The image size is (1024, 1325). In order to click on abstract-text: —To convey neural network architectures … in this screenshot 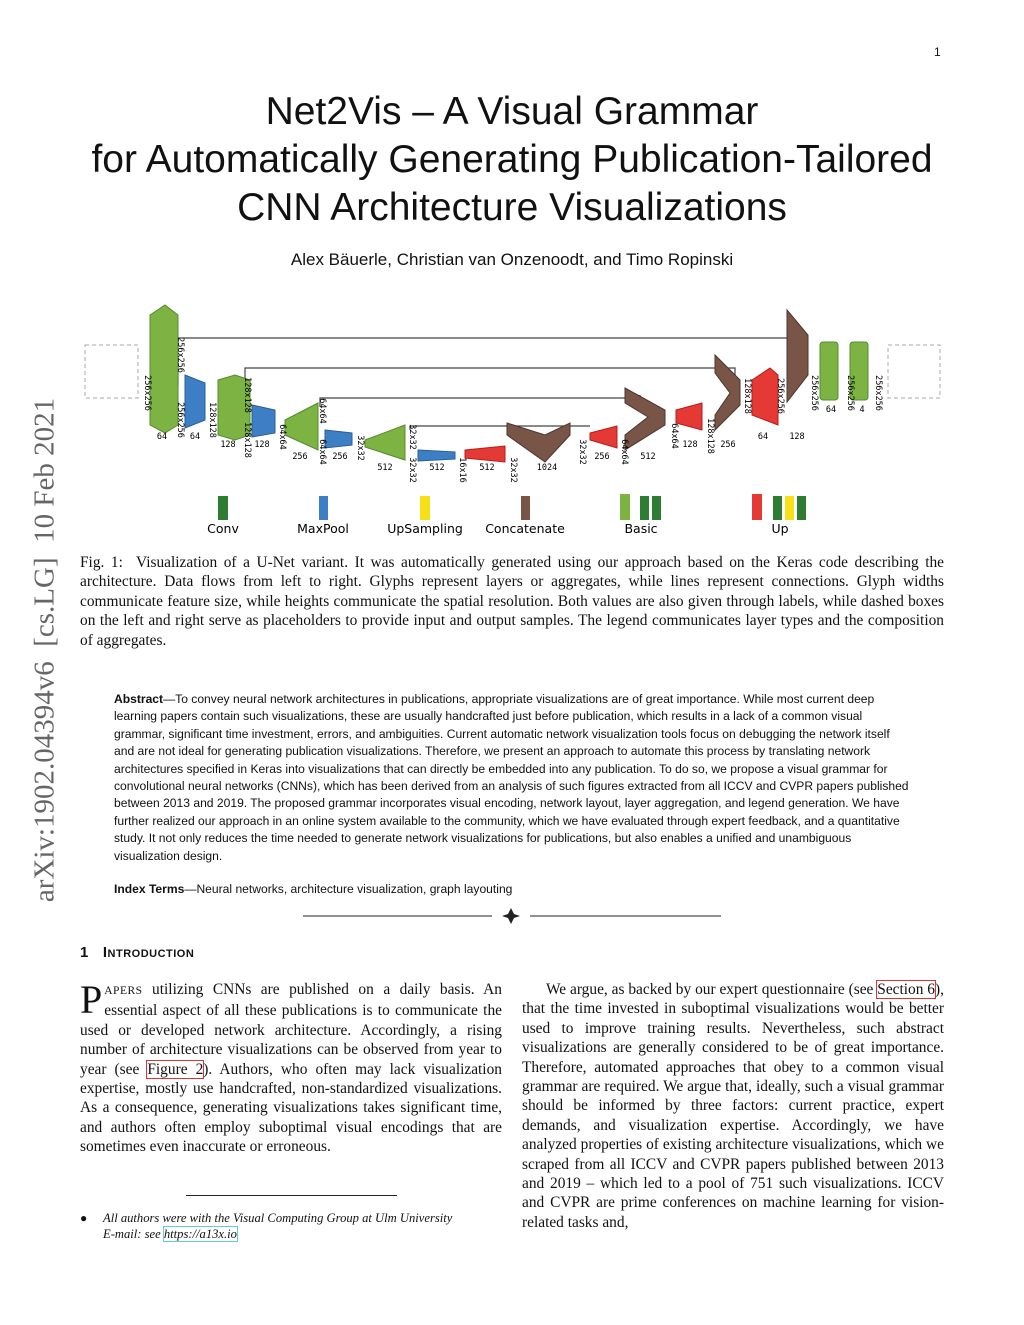, I will do `click(511, 777)`.